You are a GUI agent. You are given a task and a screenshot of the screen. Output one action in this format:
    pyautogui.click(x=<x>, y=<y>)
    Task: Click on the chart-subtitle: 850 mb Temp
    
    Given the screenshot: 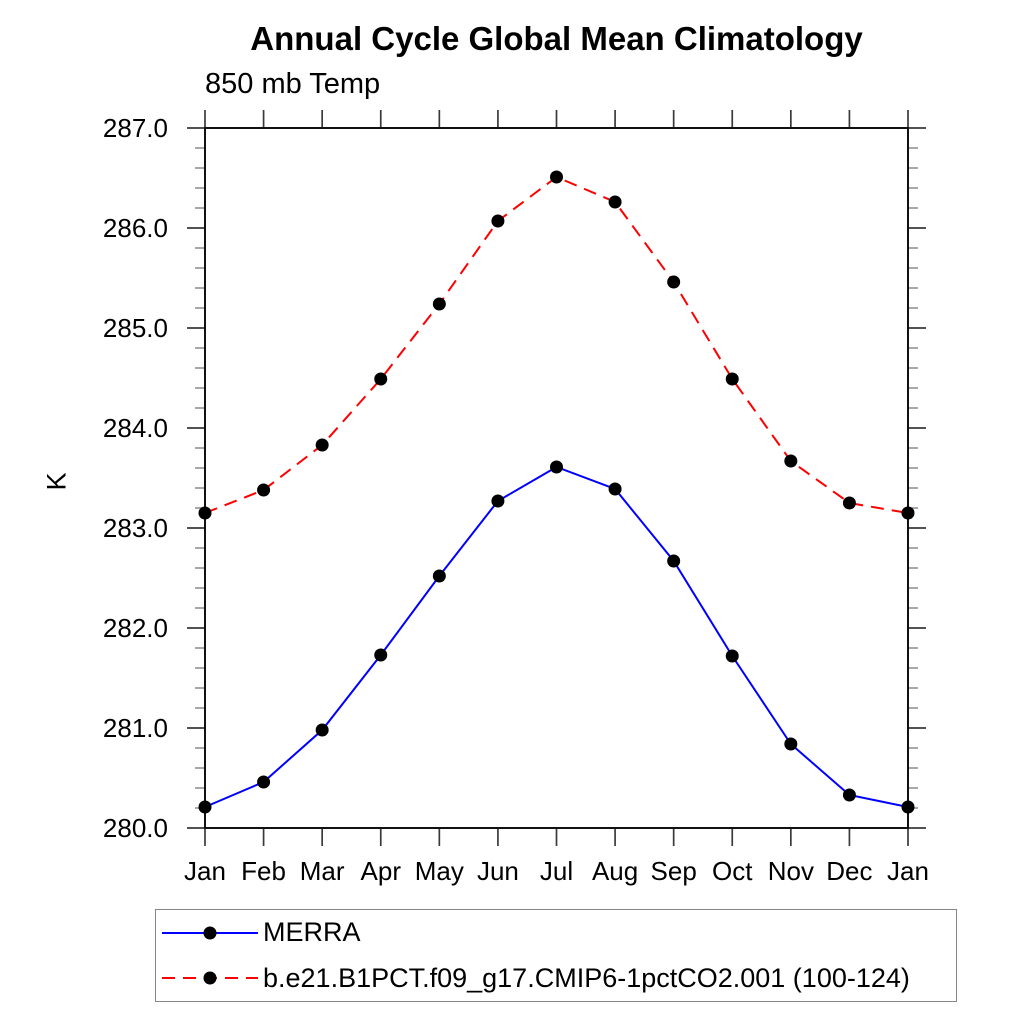 What is the action you would take?
    pyautogui.click(x=293, y=84)
    